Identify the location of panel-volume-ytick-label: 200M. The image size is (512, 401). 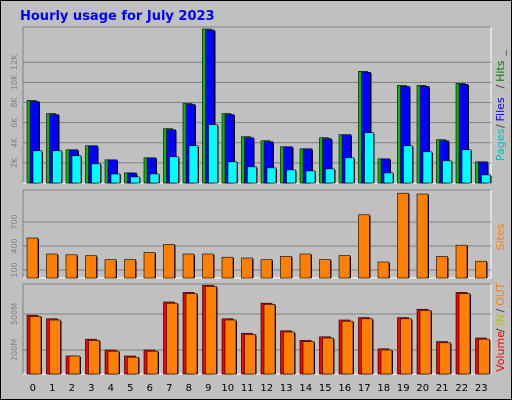
(14, 350).